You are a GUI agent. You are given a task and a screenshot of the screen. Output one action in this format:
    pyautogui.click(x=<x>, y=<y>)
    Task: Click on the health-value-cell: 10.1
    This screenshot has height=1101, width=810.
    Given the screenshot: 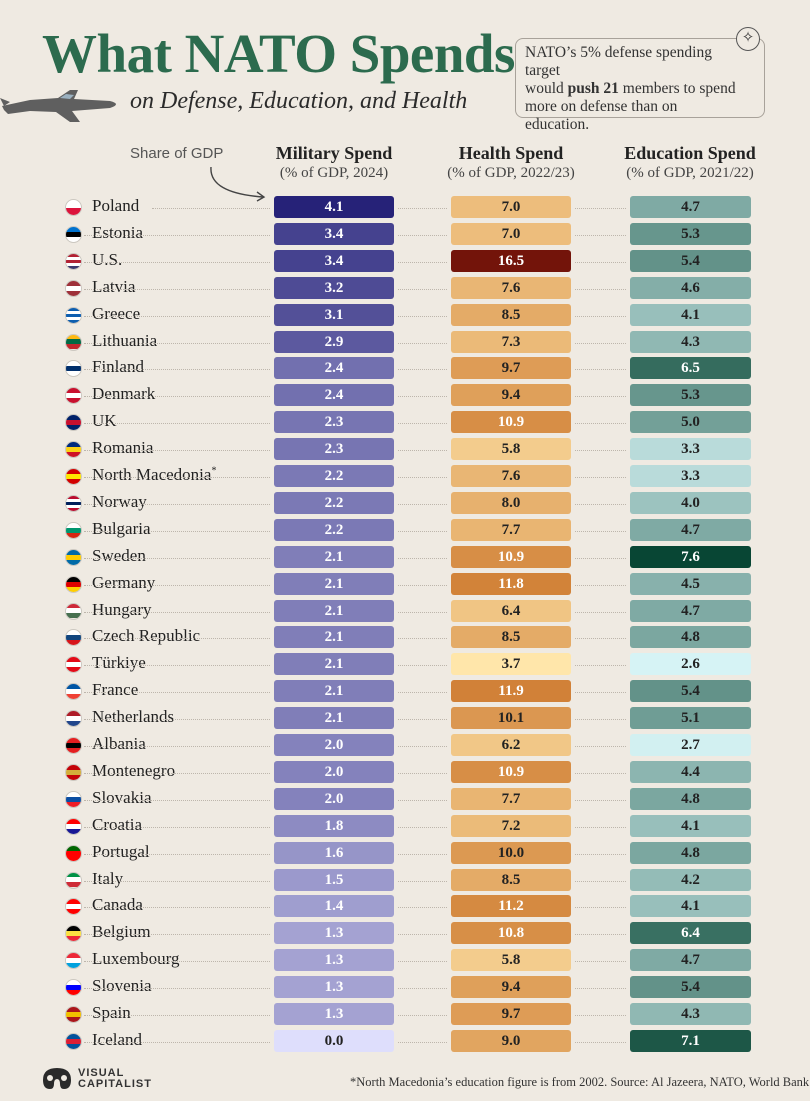 What is the action you would take?
    pyautogui.click(x=511, y=718)
    